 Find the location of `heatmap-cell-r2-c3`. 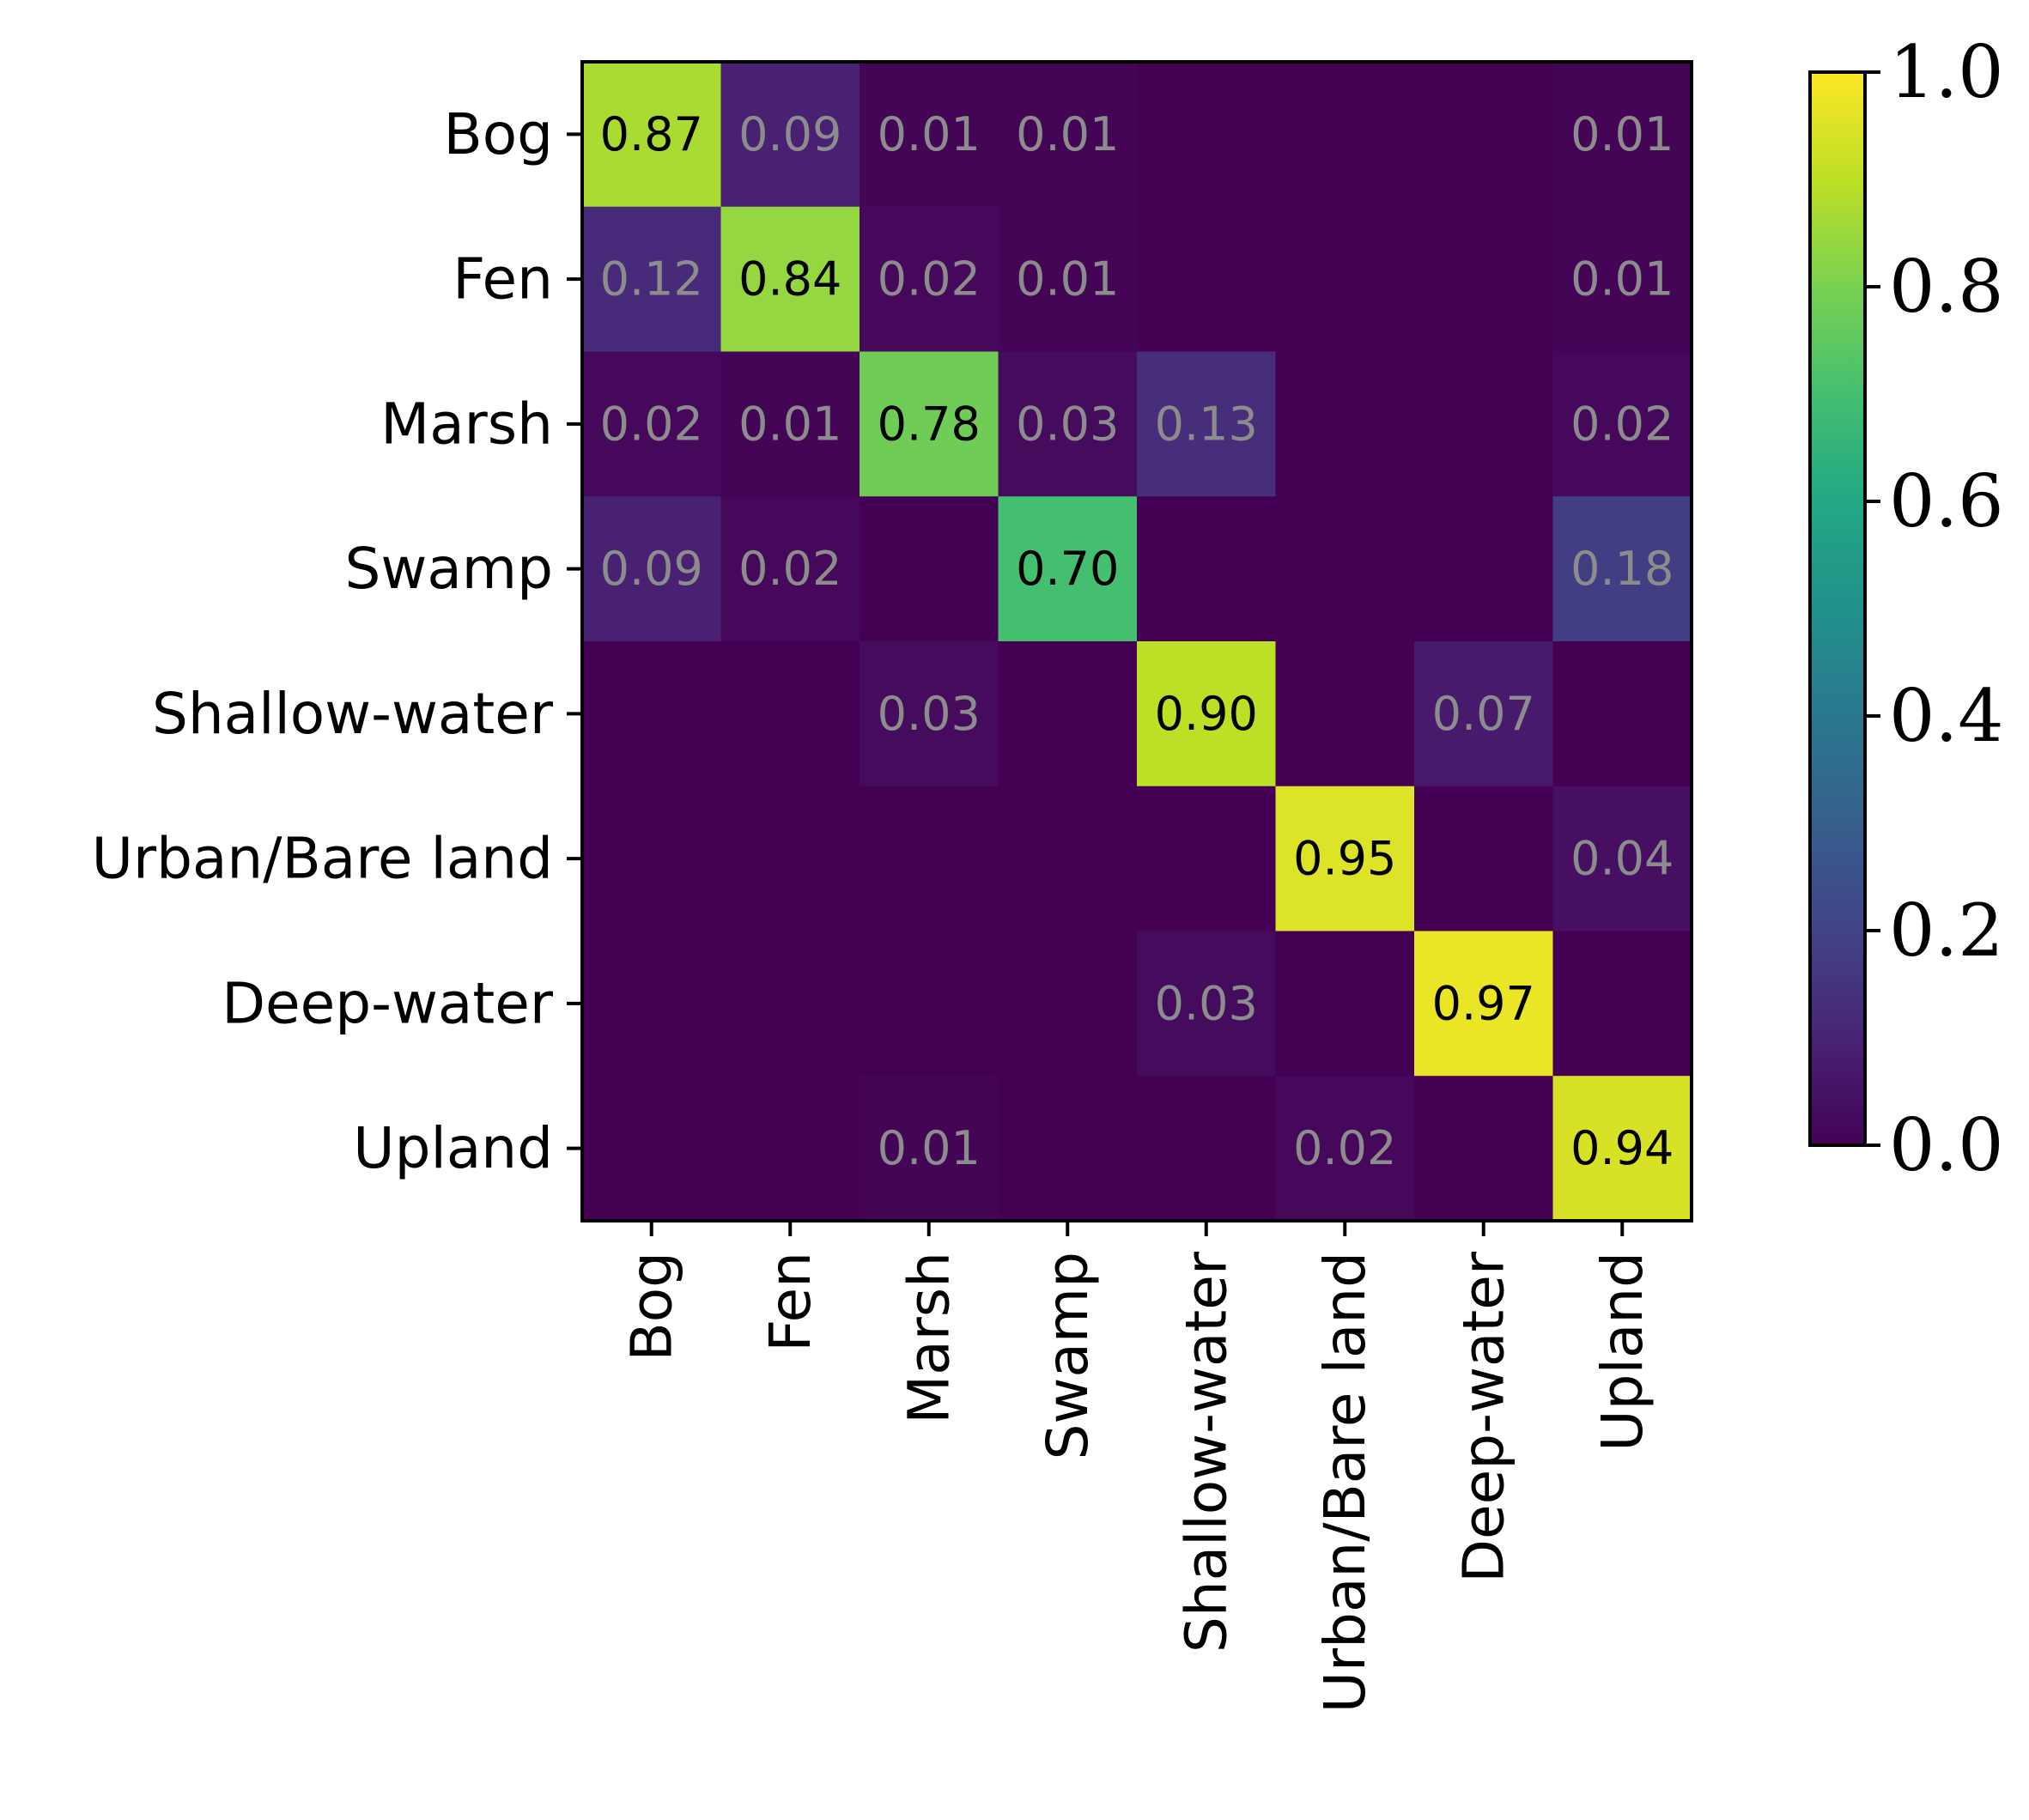

heatmap-cell-r2-c3 is located at coordinates (1068, 424).